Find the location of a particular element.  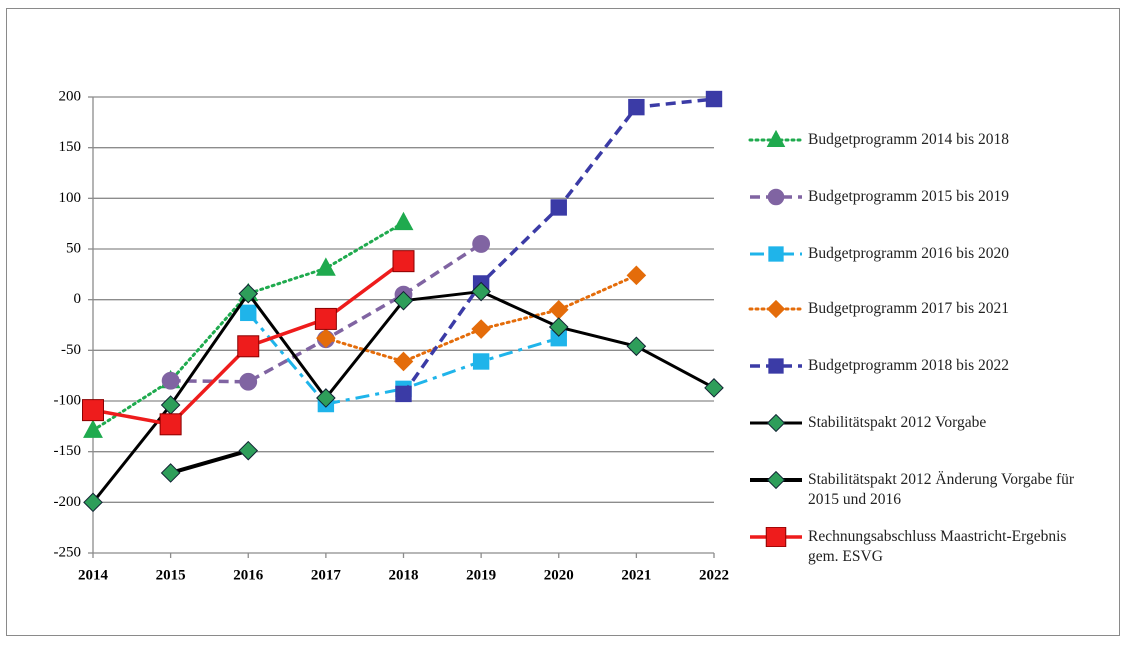

legend-label: Budgetprogramm 2016 bis 2020 is located at coordinates (909, 253).